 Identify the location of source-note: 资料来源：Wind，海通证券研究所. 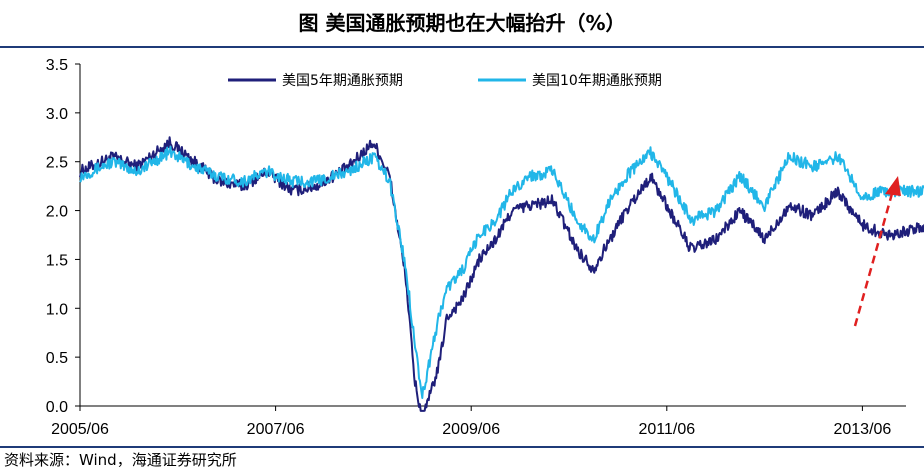
(120, 460).